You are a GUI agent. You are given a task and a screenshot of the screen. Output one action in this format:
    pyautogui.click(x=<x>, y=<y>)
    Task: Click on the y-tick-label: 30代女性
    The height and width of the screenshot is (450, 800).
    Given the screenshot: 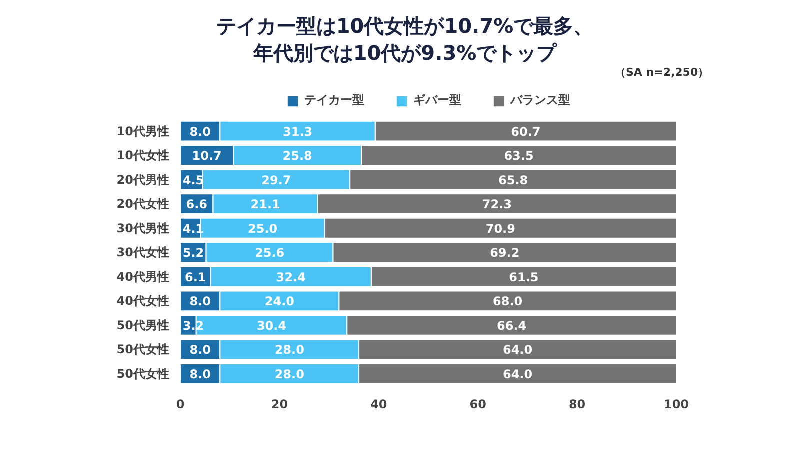 What is the action you would take?
    pyautogui.click(x=143, y=253)
    